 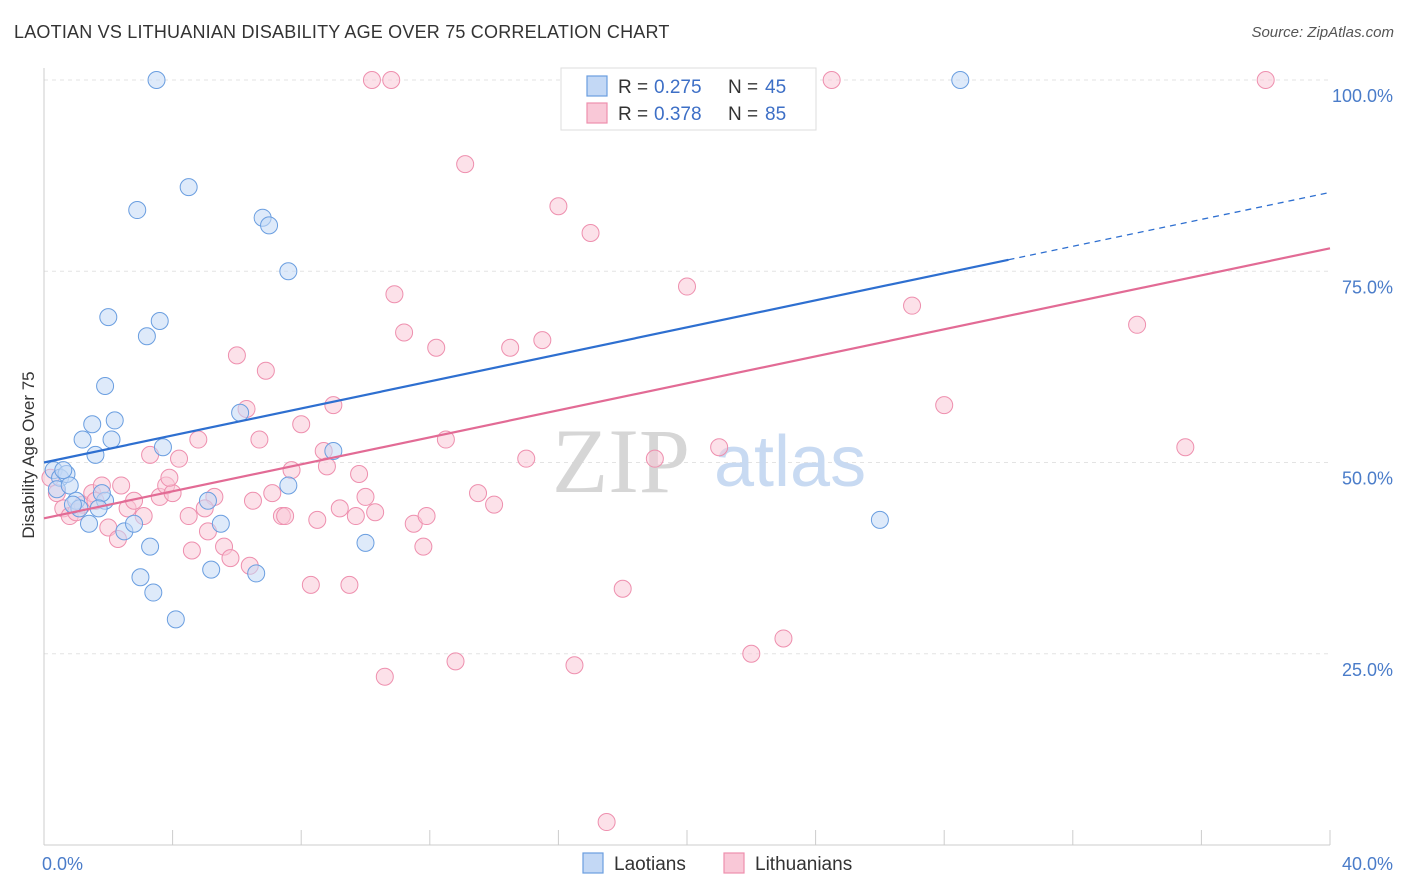 What do you see at coordinates (803, 864) in the screenshot?
I see `bottom-legend-label-lithuanians: Lithuanians` at bounding box center [803, 864].